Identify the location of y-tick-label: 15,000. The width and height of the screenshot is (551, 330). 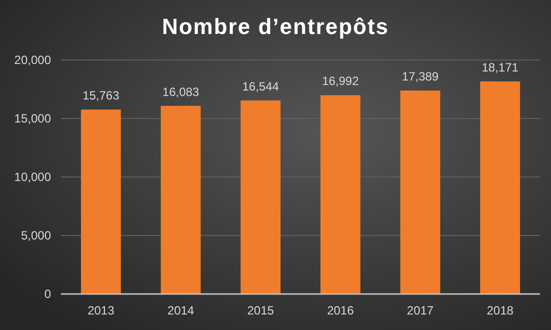
(33, 118).